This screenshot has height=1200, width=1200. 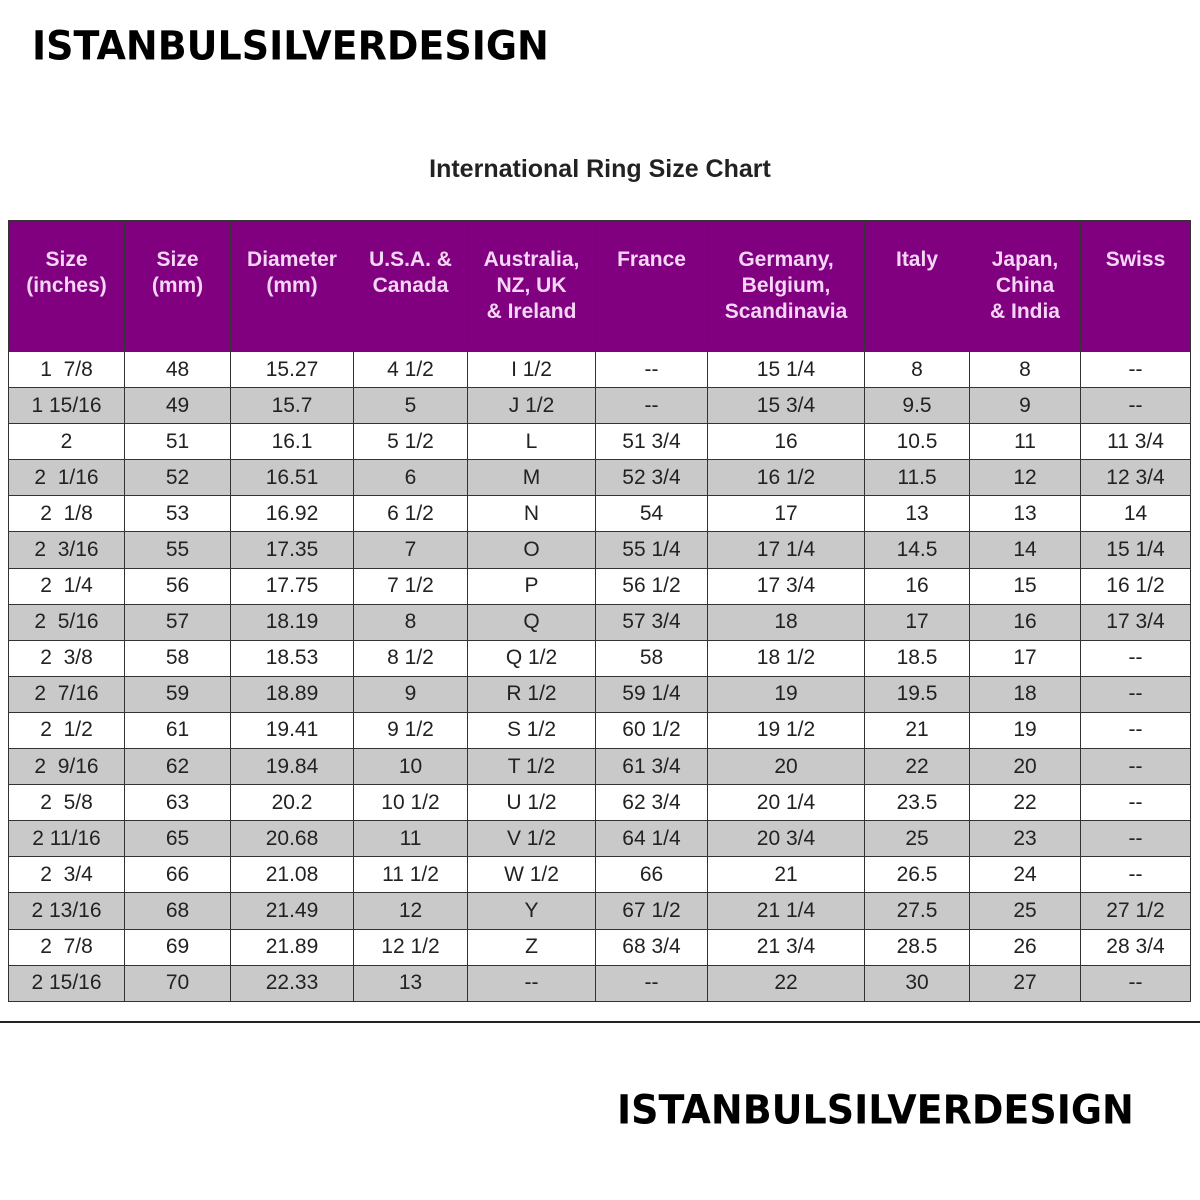 I want to click on table-cell: 60 1/2, so click(x=651, y=730).